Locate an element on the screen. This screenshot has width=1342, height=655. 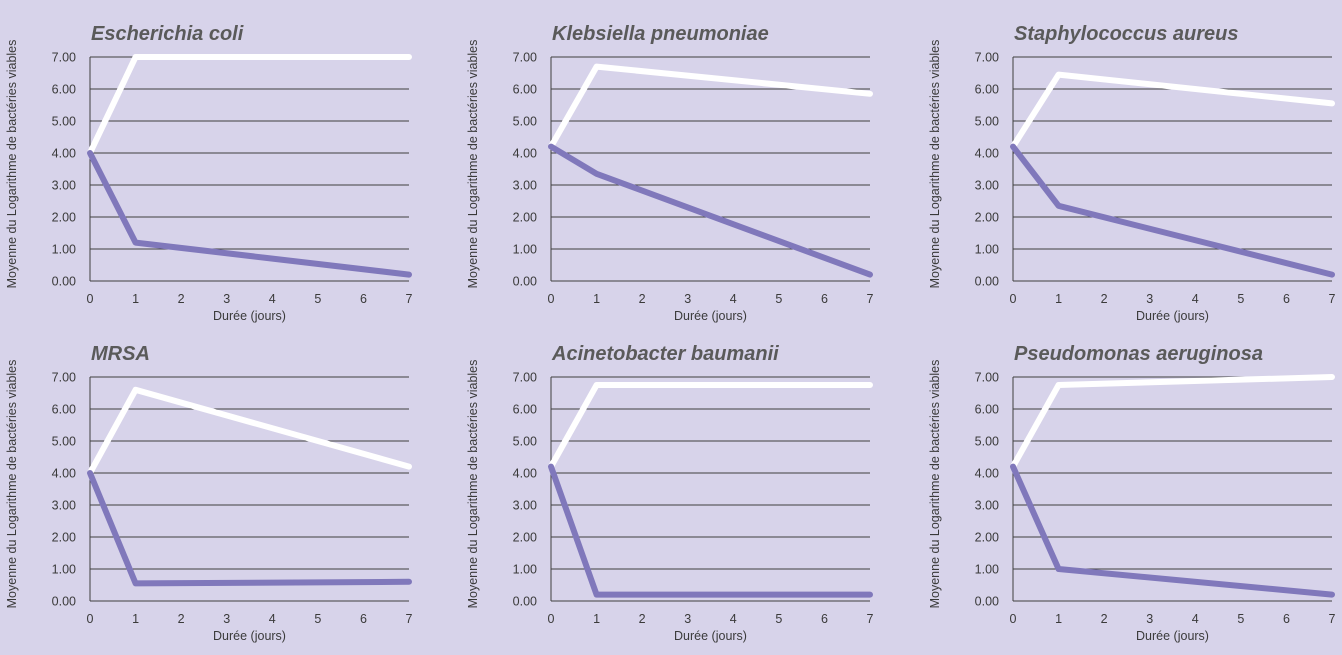
chart-title: MRSA is located at coordinates (120, 354).